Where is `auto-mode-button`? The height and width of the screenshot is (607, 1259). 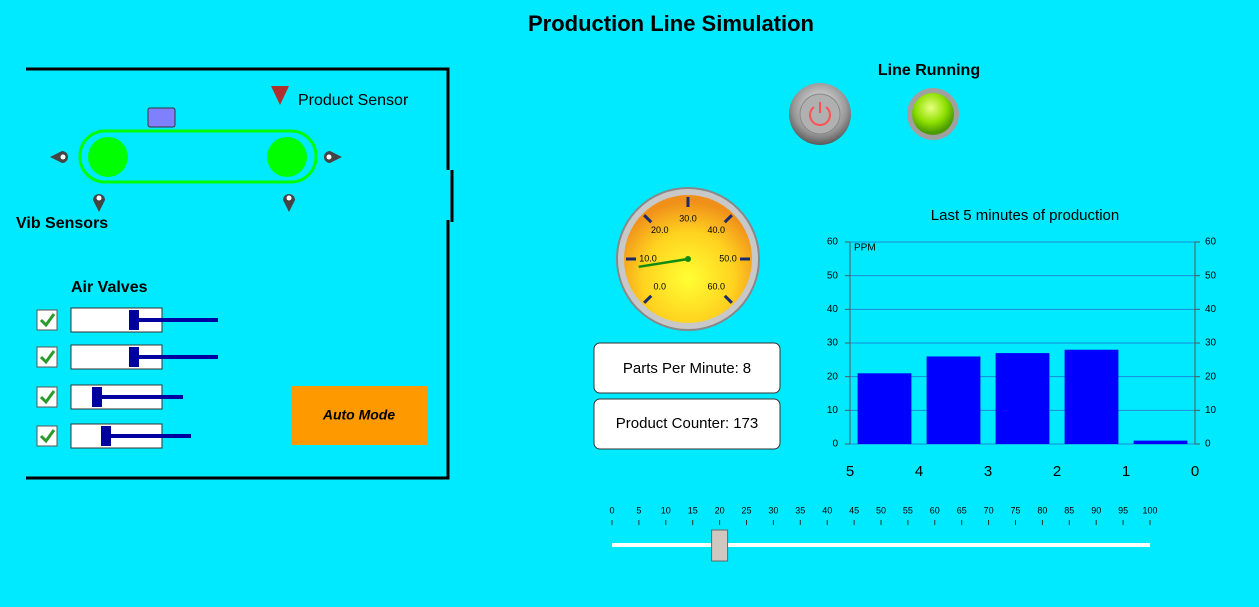 auto-mode-button is located at coordinates (359, 415).